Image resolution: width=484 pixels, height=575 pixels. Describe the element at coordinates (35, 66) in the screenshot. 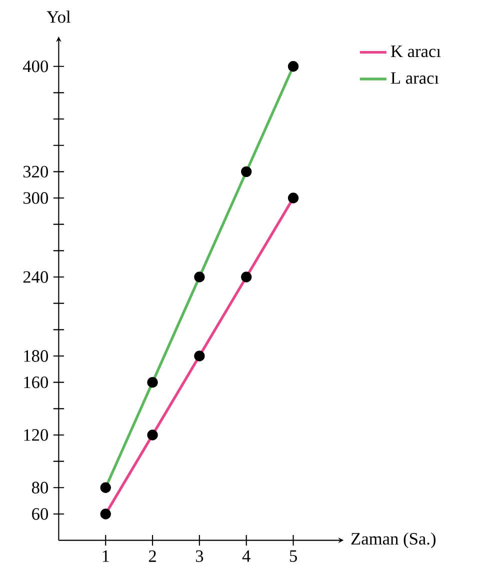

I see `y-tick-label: 400` at that location.